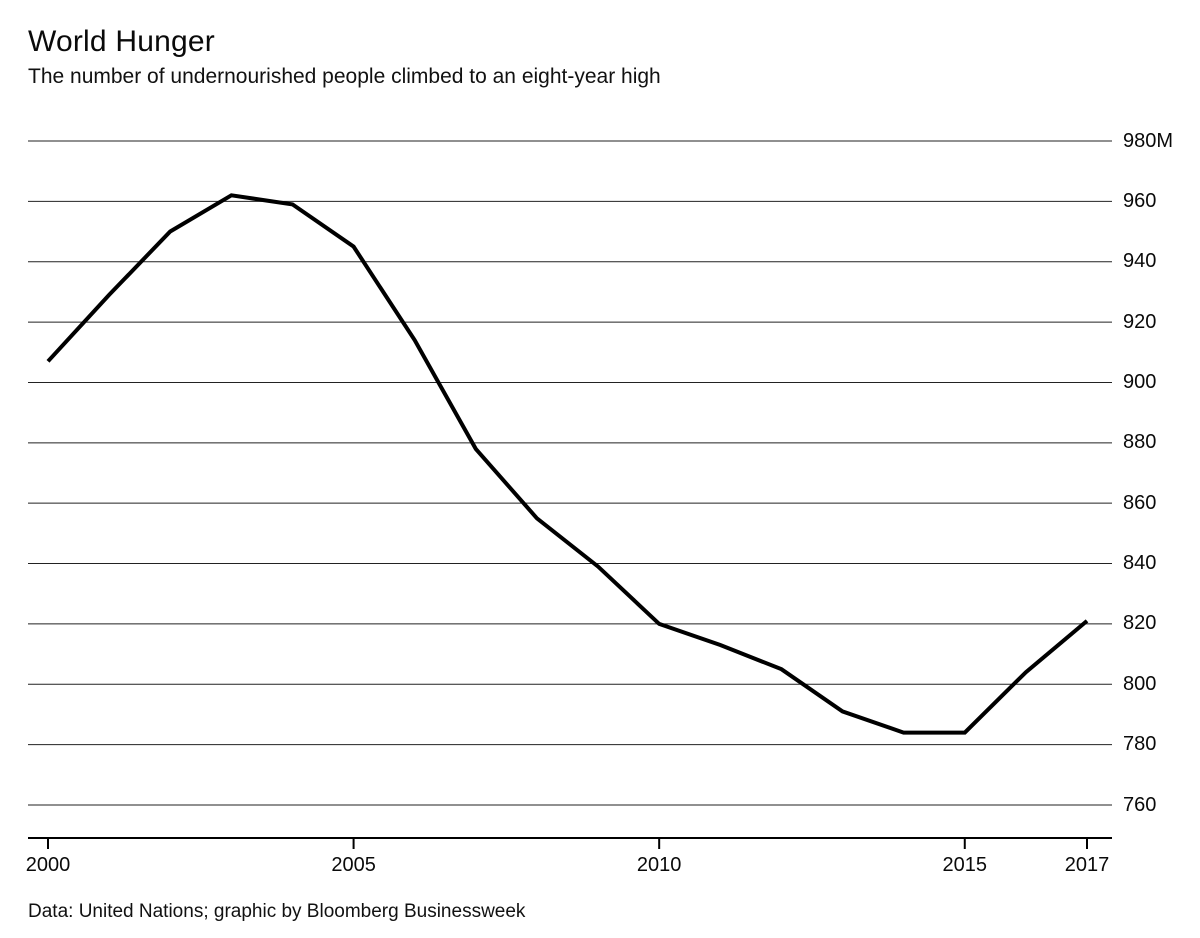 The height and width of the screenshot is (938, 1200). I want to click on x-axis-tick-label: 2017, so click(1087, 865).